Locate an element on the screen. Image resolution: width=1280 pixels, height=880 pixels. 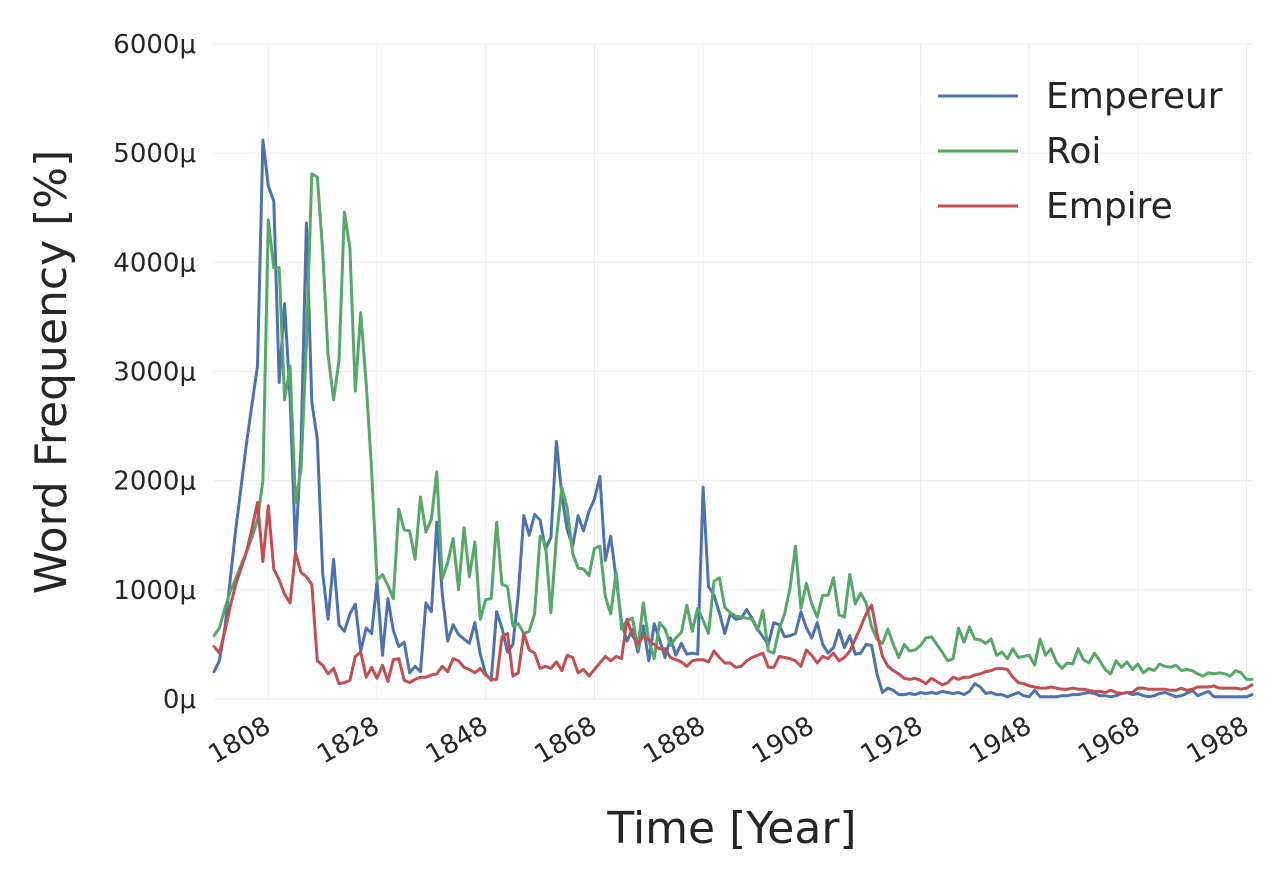
x-tick-label: 1848 is located at coordinates (457, 740).